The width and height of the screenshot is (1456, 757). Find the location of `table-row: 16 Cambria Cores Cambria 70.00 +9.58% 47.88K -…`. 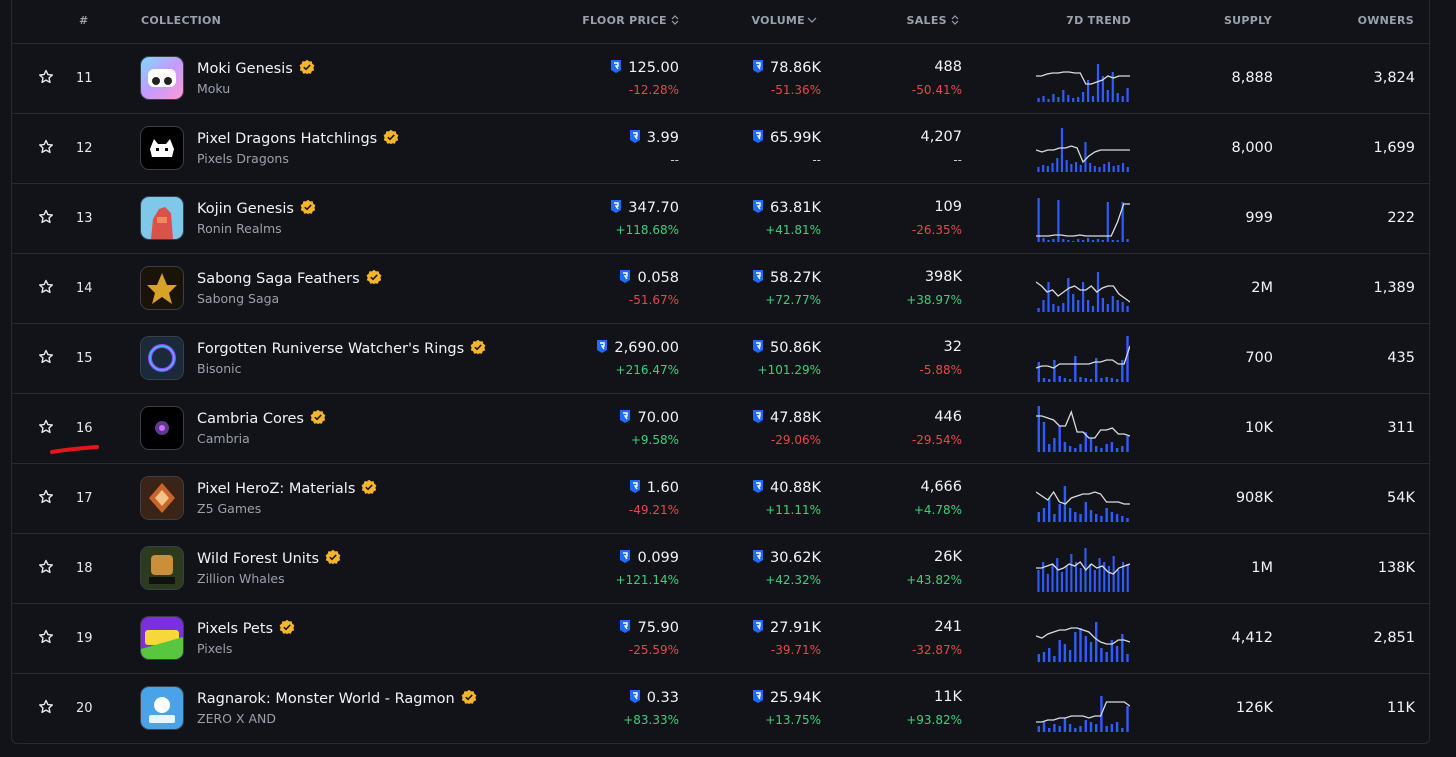

table-row: 16 Cambria Cores Cambria 70.00 +9.58% 47.88K -… is located at coordinates (720, 429).